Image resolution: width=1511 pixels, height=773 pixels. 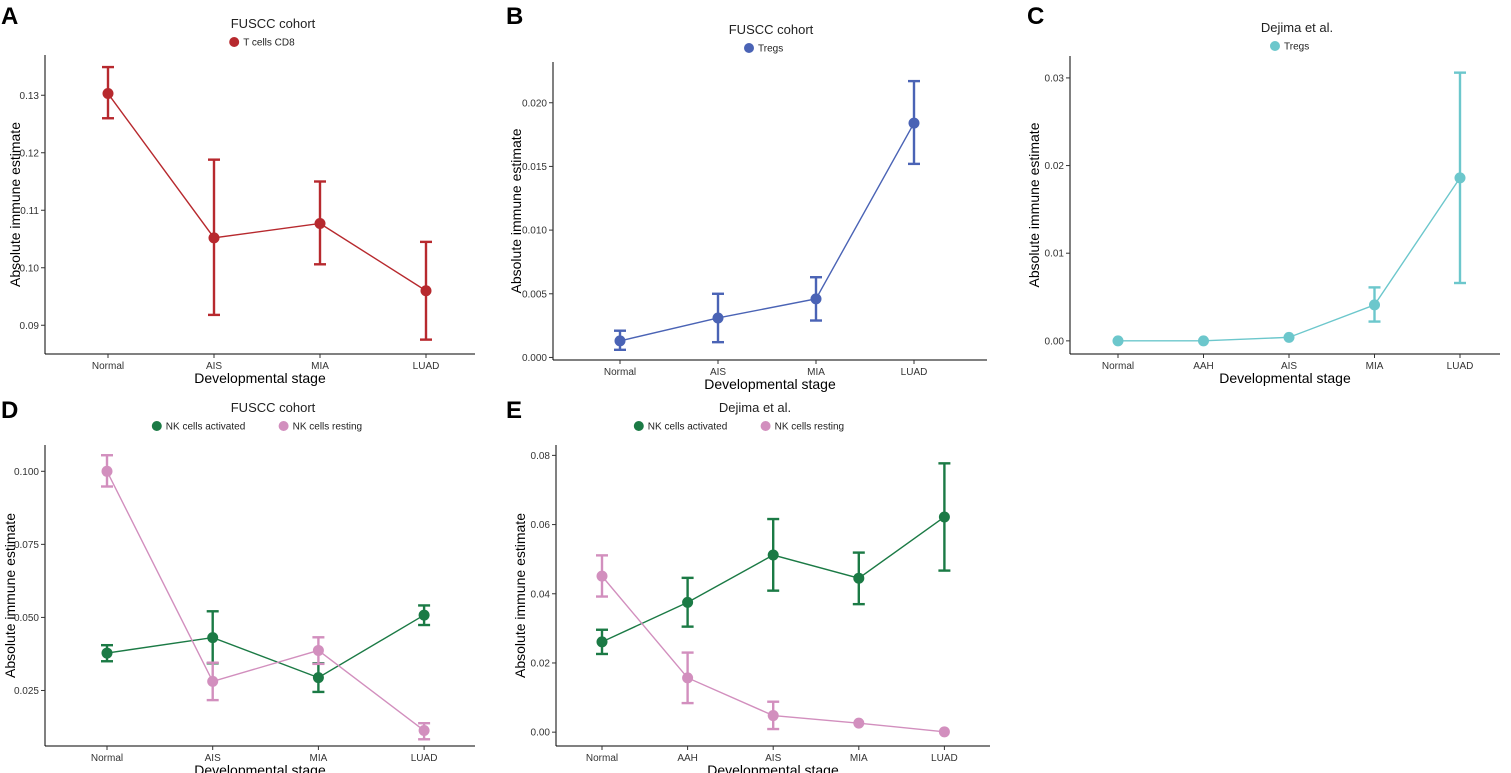 I want to click on y-tick-label: 0.020, so click(x=534, y=103).